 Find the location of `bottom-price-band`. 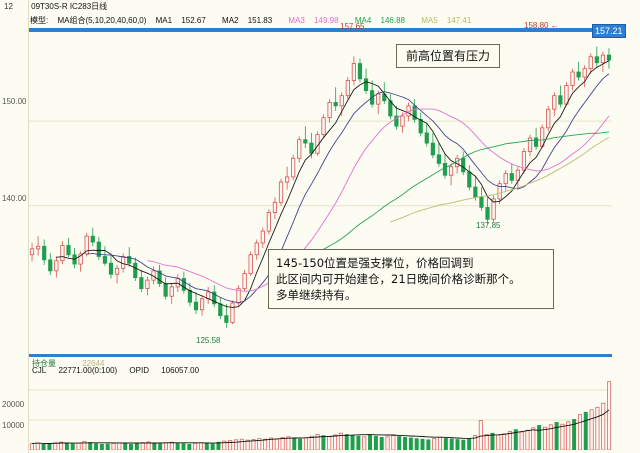

bottom-price-band is located at coordinates (320, 355).